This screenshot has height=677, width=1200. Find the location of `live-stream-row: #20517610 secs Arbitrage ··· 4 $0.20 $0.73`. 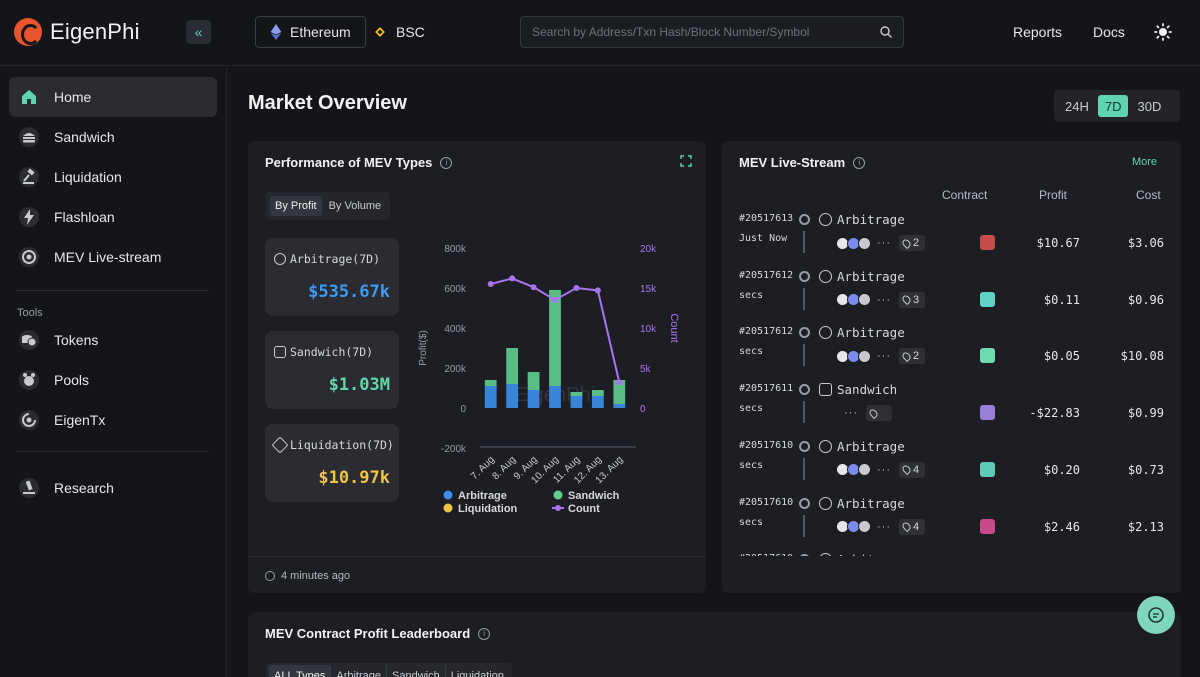

live-stream-row: #20517610 secs Arbitrage ··· 4 $0.20 $0.73 is located at coordinates (951, 468).